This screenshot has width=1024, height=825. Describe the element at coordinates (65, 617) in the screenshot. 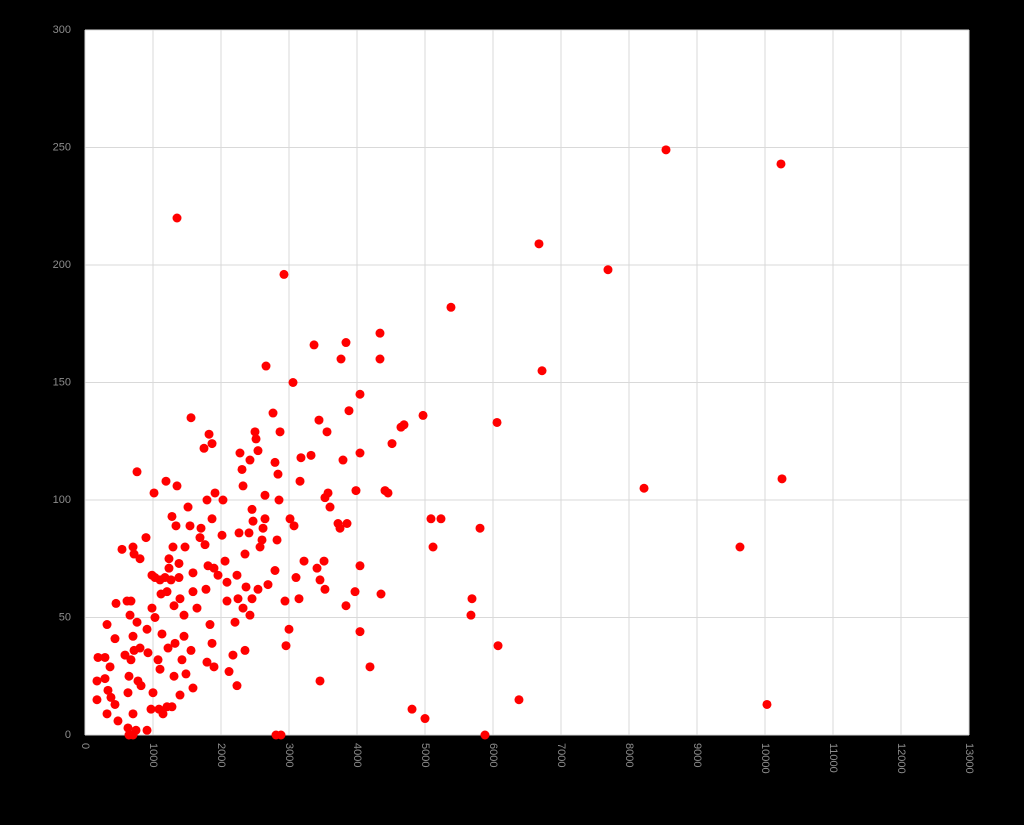

I see `y-tick-label: 50` at that location.